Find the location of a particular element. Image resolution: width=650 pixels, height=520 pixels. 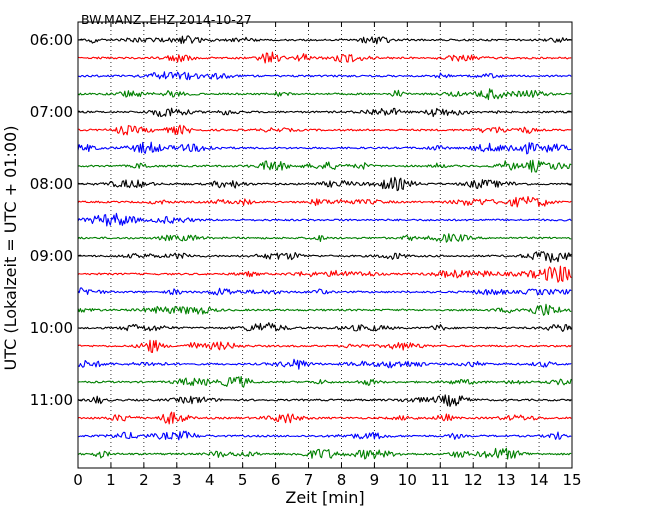

trace-10:30 is located at coordinates (324, 364).